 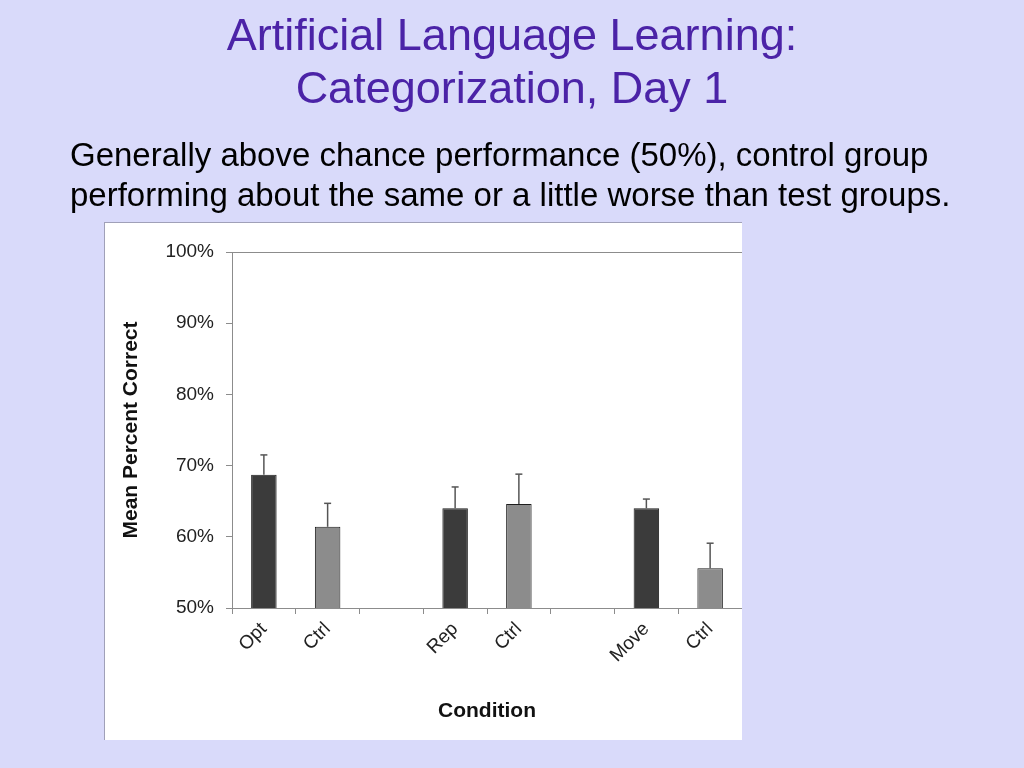 I want to click on y-tick-label: 100%, so click(x=190, y=251).